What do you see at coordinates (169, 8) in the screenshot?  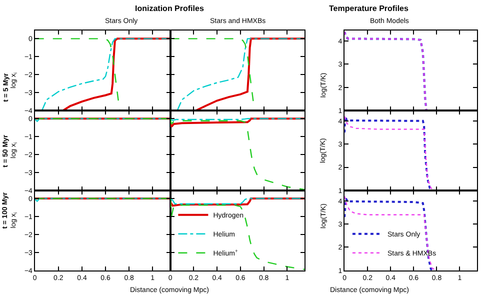 I see `chart-title: Ionization Profiles` at bounding box center [169, 8].